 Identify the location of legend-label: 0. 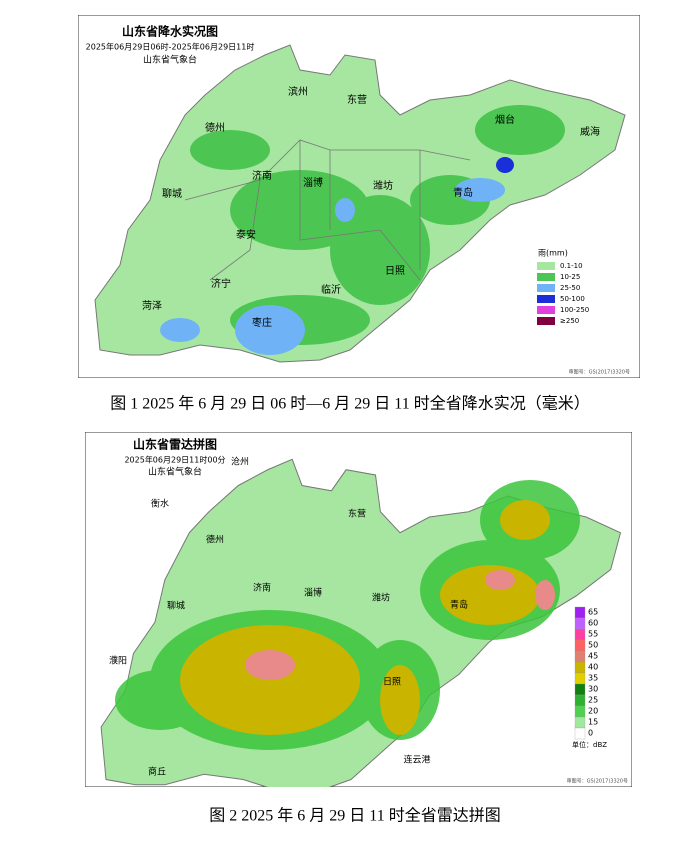
(590, 733).